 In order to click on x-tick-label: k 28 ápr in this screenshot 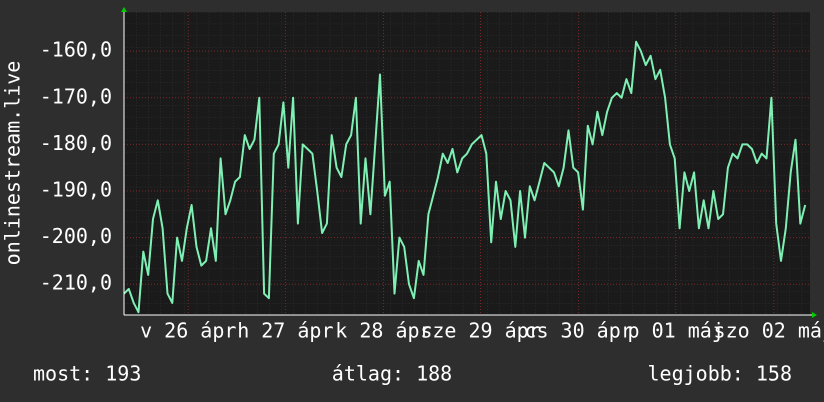, I will do `click(383, 331)`.